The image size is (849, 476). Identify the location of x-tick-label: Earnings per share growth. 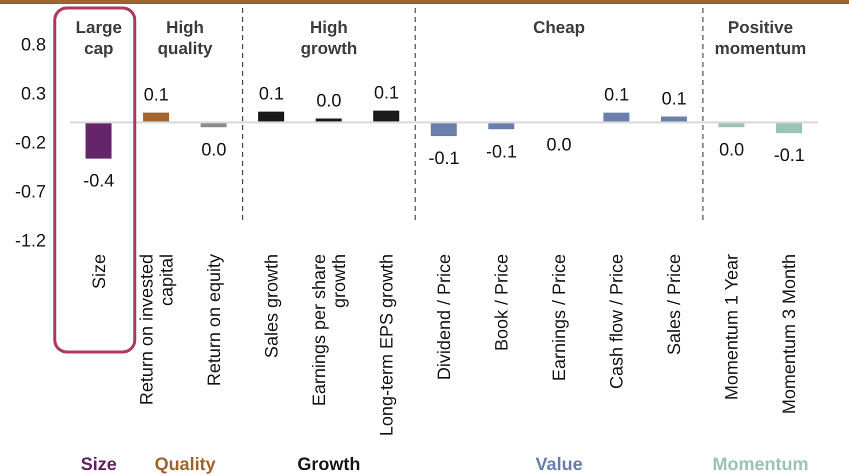
(328, 330).